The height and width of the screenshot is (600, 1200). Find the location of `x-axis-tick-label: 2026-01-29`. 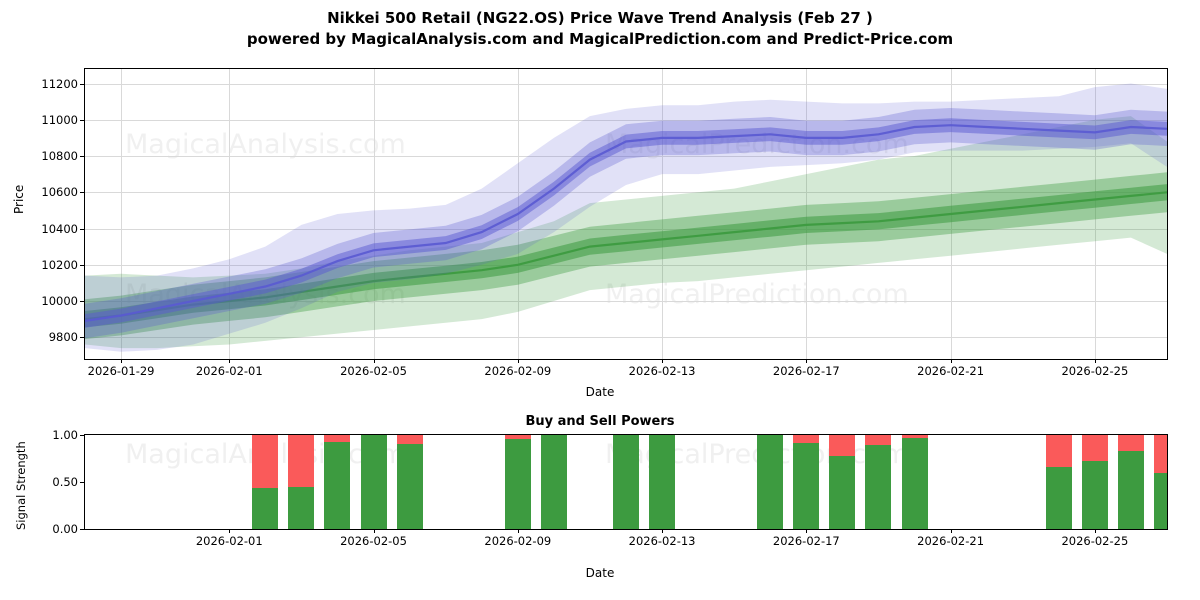

x-axis-tick-label: 2026-01-29 is located at coordinates (121, 371).